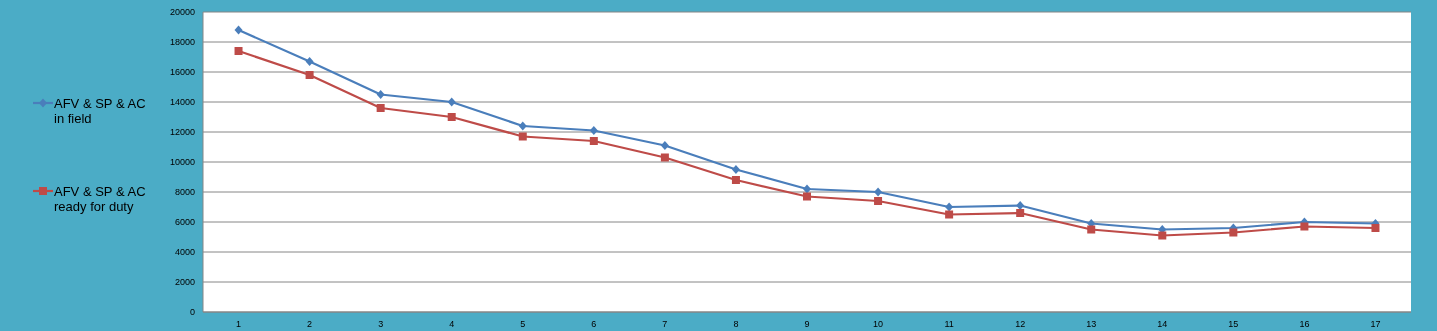  What do you see at coordinates (310, 324) in the screenshot?
I see `x-tick-label: 2` at bounding box center [310, 324].